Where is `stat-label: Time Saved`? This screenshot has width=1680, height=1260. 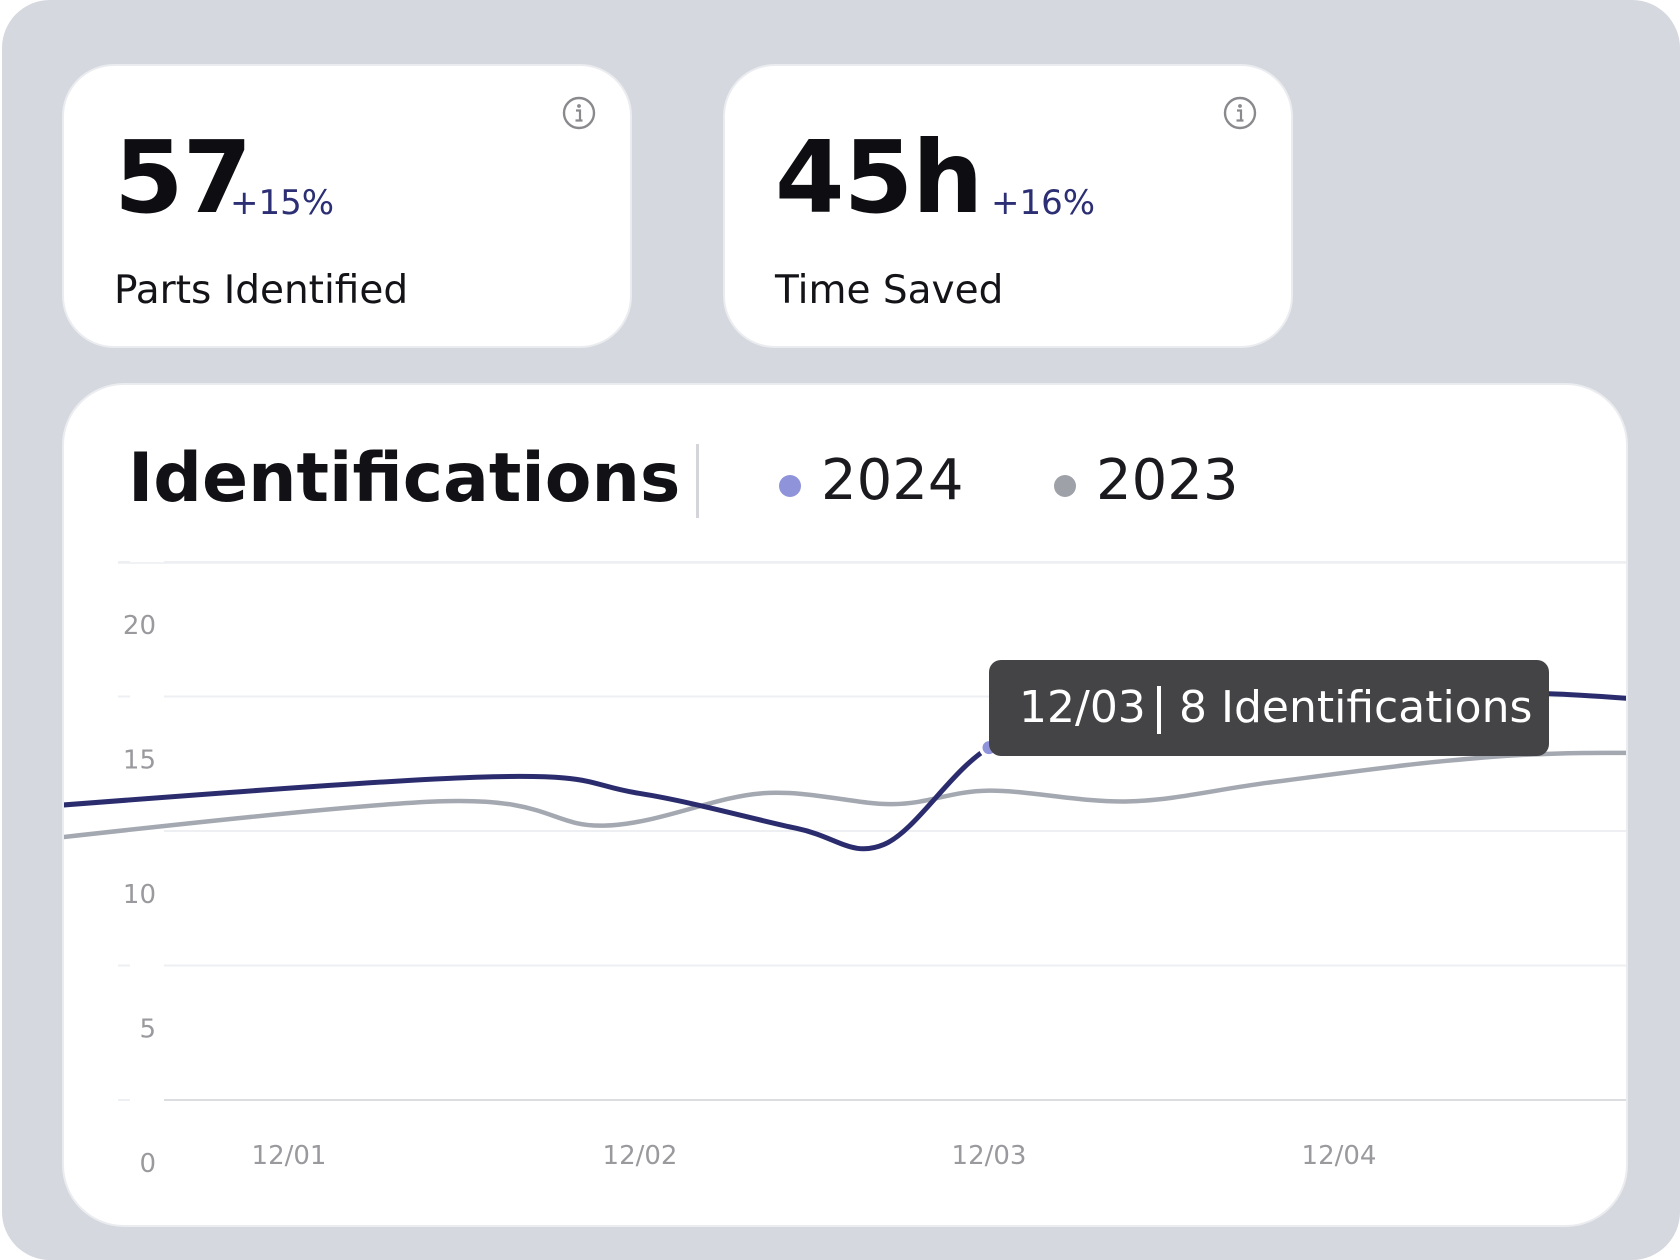
stat-label: Time Saved is located at coordinates (889, 290).